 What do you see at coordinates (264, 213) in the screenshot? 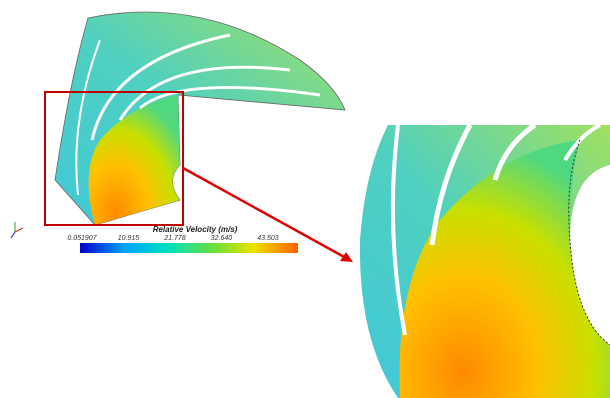
I see `zoom-arrow` at bounding box center [264, 213].